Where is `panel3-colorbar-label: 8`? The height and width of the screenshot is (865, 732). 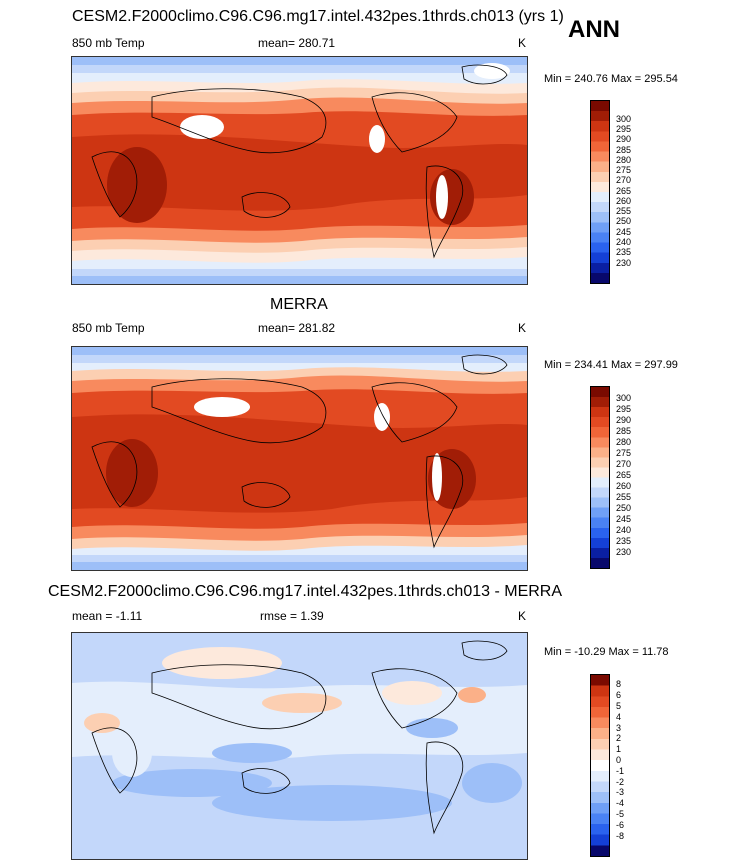
panel3-colorbar-label: 8 is located at coordinates (619, 684).